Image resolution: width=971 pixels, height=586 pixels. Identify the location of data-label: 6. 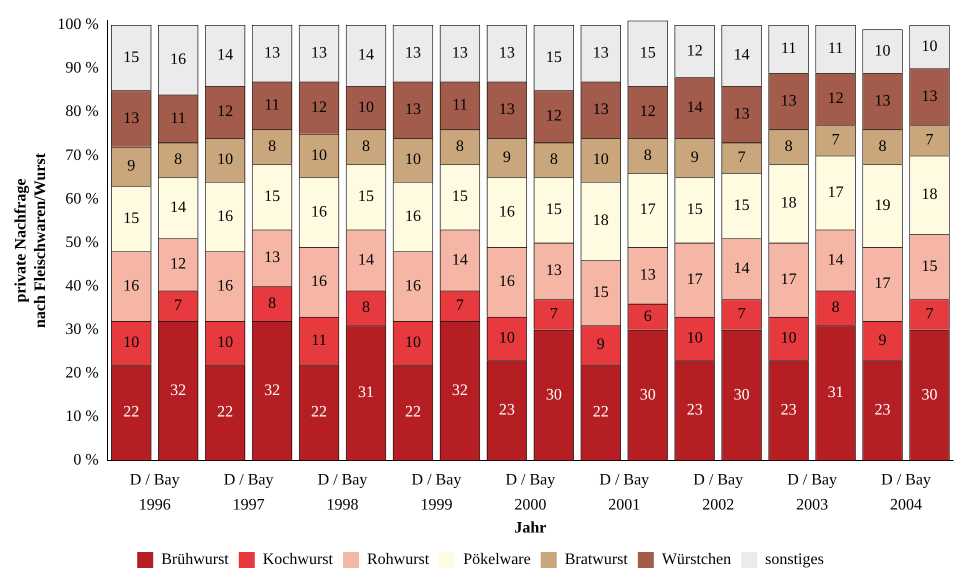
(648, 316).